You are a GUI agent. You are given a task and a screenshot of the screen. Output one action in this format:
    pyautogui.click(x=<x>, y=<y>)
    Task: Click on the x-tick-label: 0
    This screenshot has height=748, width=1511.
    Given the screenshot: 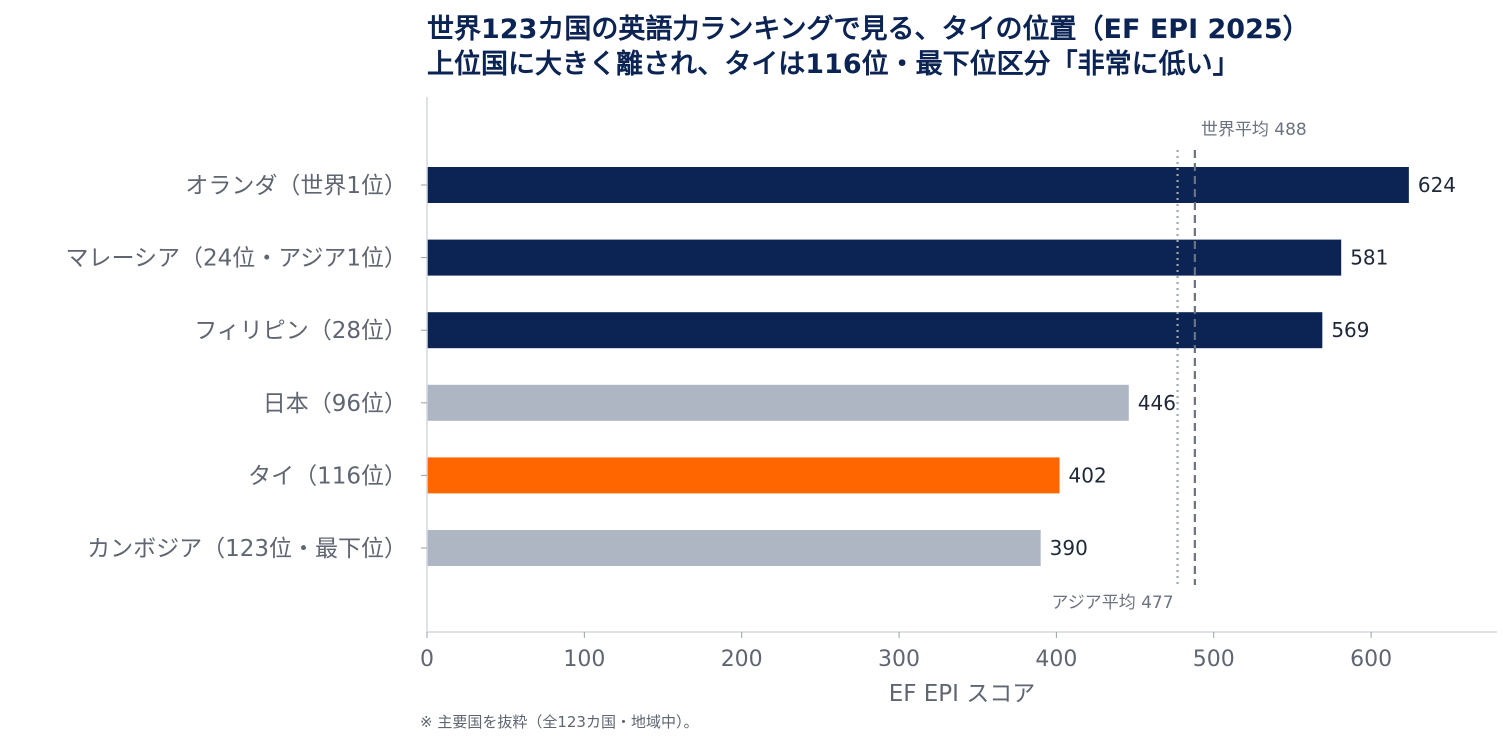 What is the action you would take?
    pyautogui.click(x=427, y=659)
    